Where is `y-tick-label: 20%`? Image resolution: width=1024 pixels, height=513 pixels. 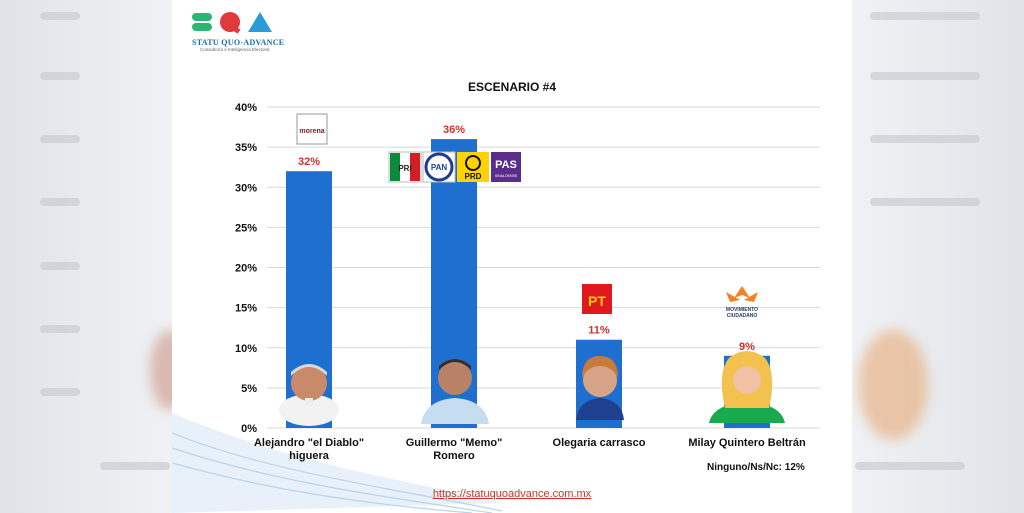
y-tick-label: 20% is located at coordinates (246, 269).